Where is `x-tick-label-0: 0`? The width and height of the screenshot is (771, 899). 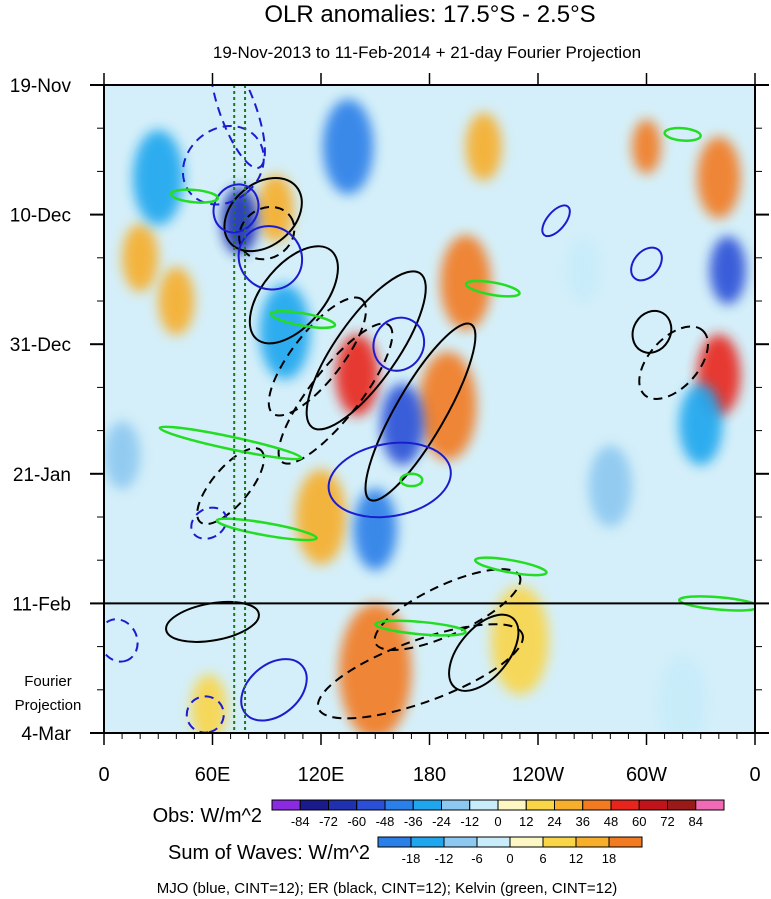
x-tick-label-0: 0 is located at coordinates (103, 775).